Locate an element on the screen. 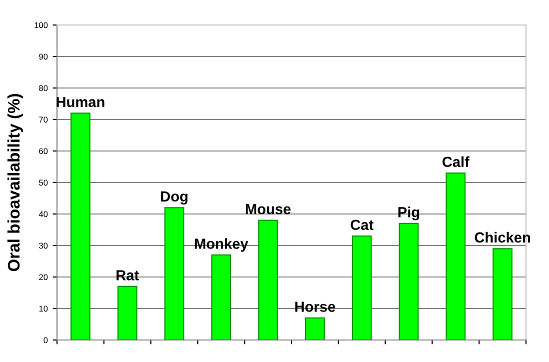 The image size is (549, 362). y-tick-label: 0 is located at coordinates (46, 340).